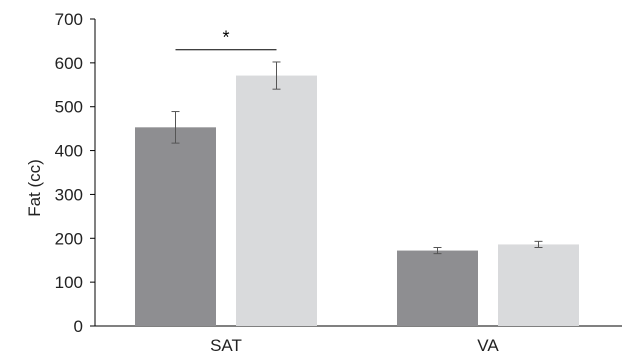  Describe the element at coordinates (34, 188) in the screenshot. I see `y-axis-label: Fat (cc)` at that location.